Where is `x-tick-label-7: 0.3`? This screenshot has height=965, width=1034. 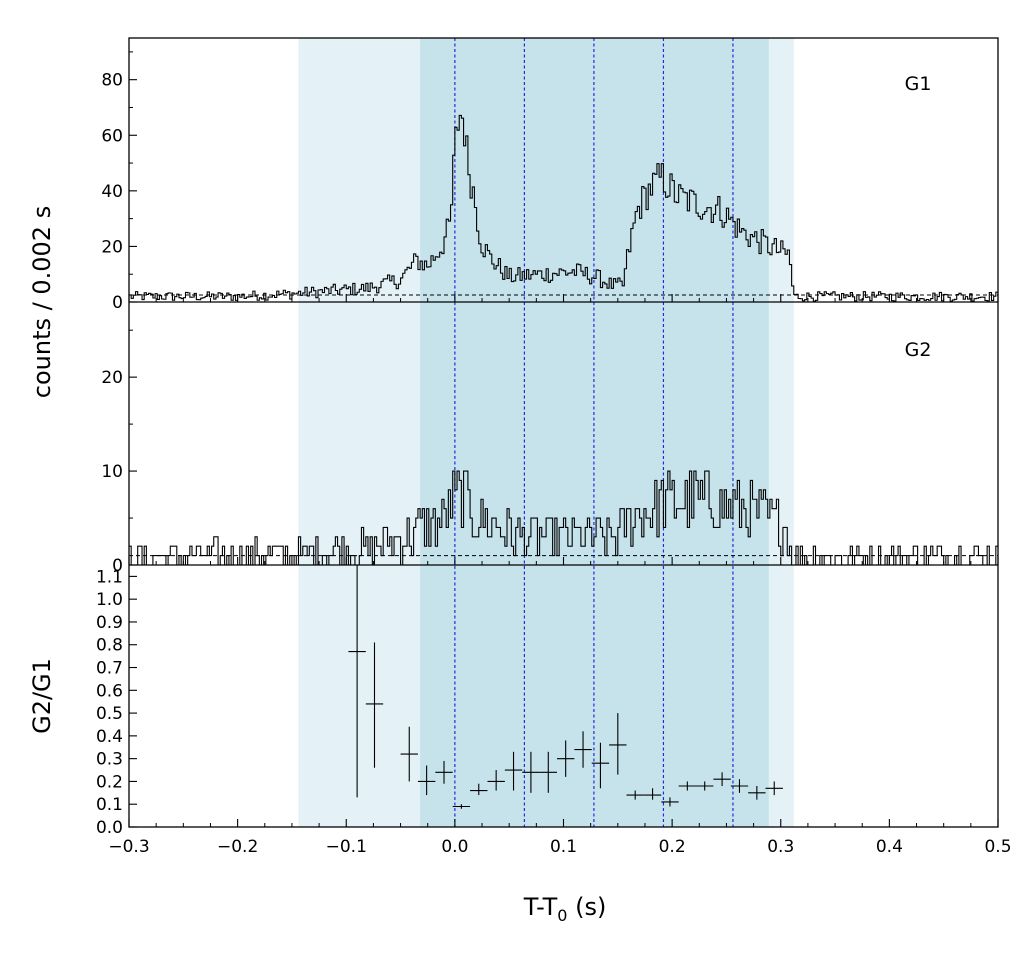
x-tick-label-7: 0.3 is located at coordinates (780, 847).